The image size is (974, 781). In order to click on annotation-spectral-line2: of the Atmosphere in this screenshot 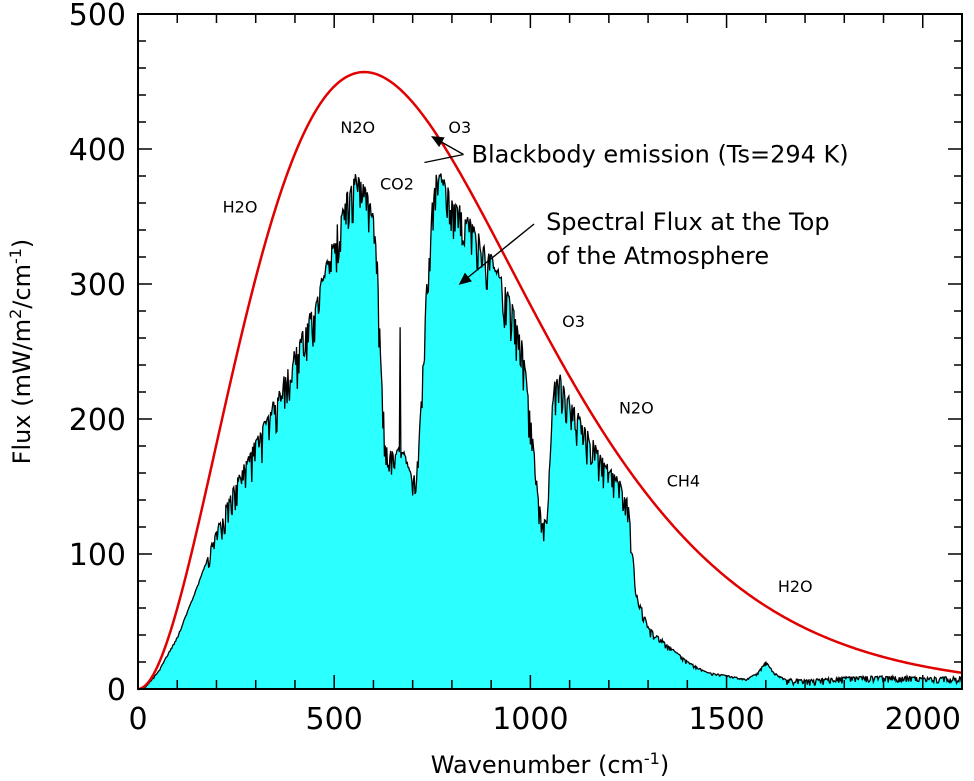, I will do `click(657, 256)`.